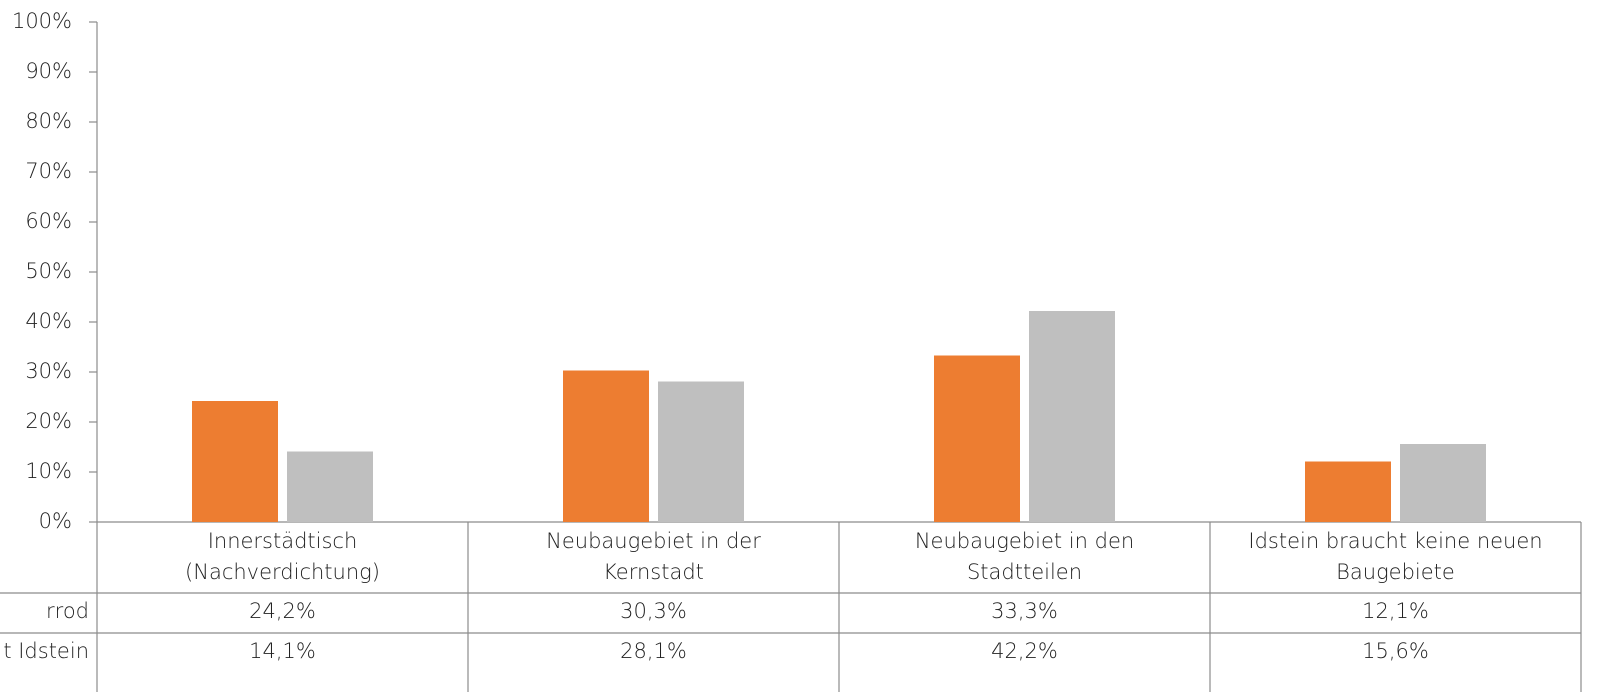 The width and height of the screenshot is (1621, 696). Describe the element at coordinates (48, 221) in the screenshot. I see `y-tick-label: 60%` at that location.